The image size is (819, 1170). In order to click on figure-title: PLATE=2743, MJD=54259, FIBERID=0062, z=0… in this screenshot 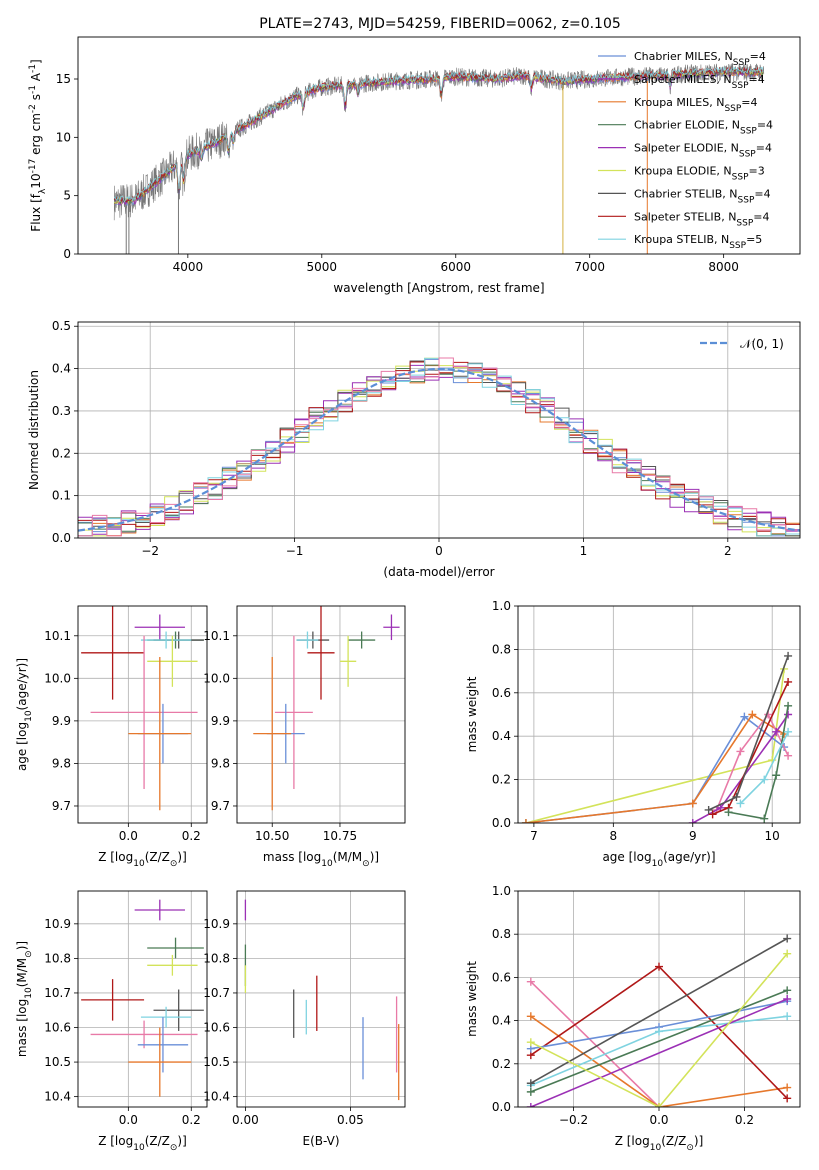, I will do `click(440, 24)`.